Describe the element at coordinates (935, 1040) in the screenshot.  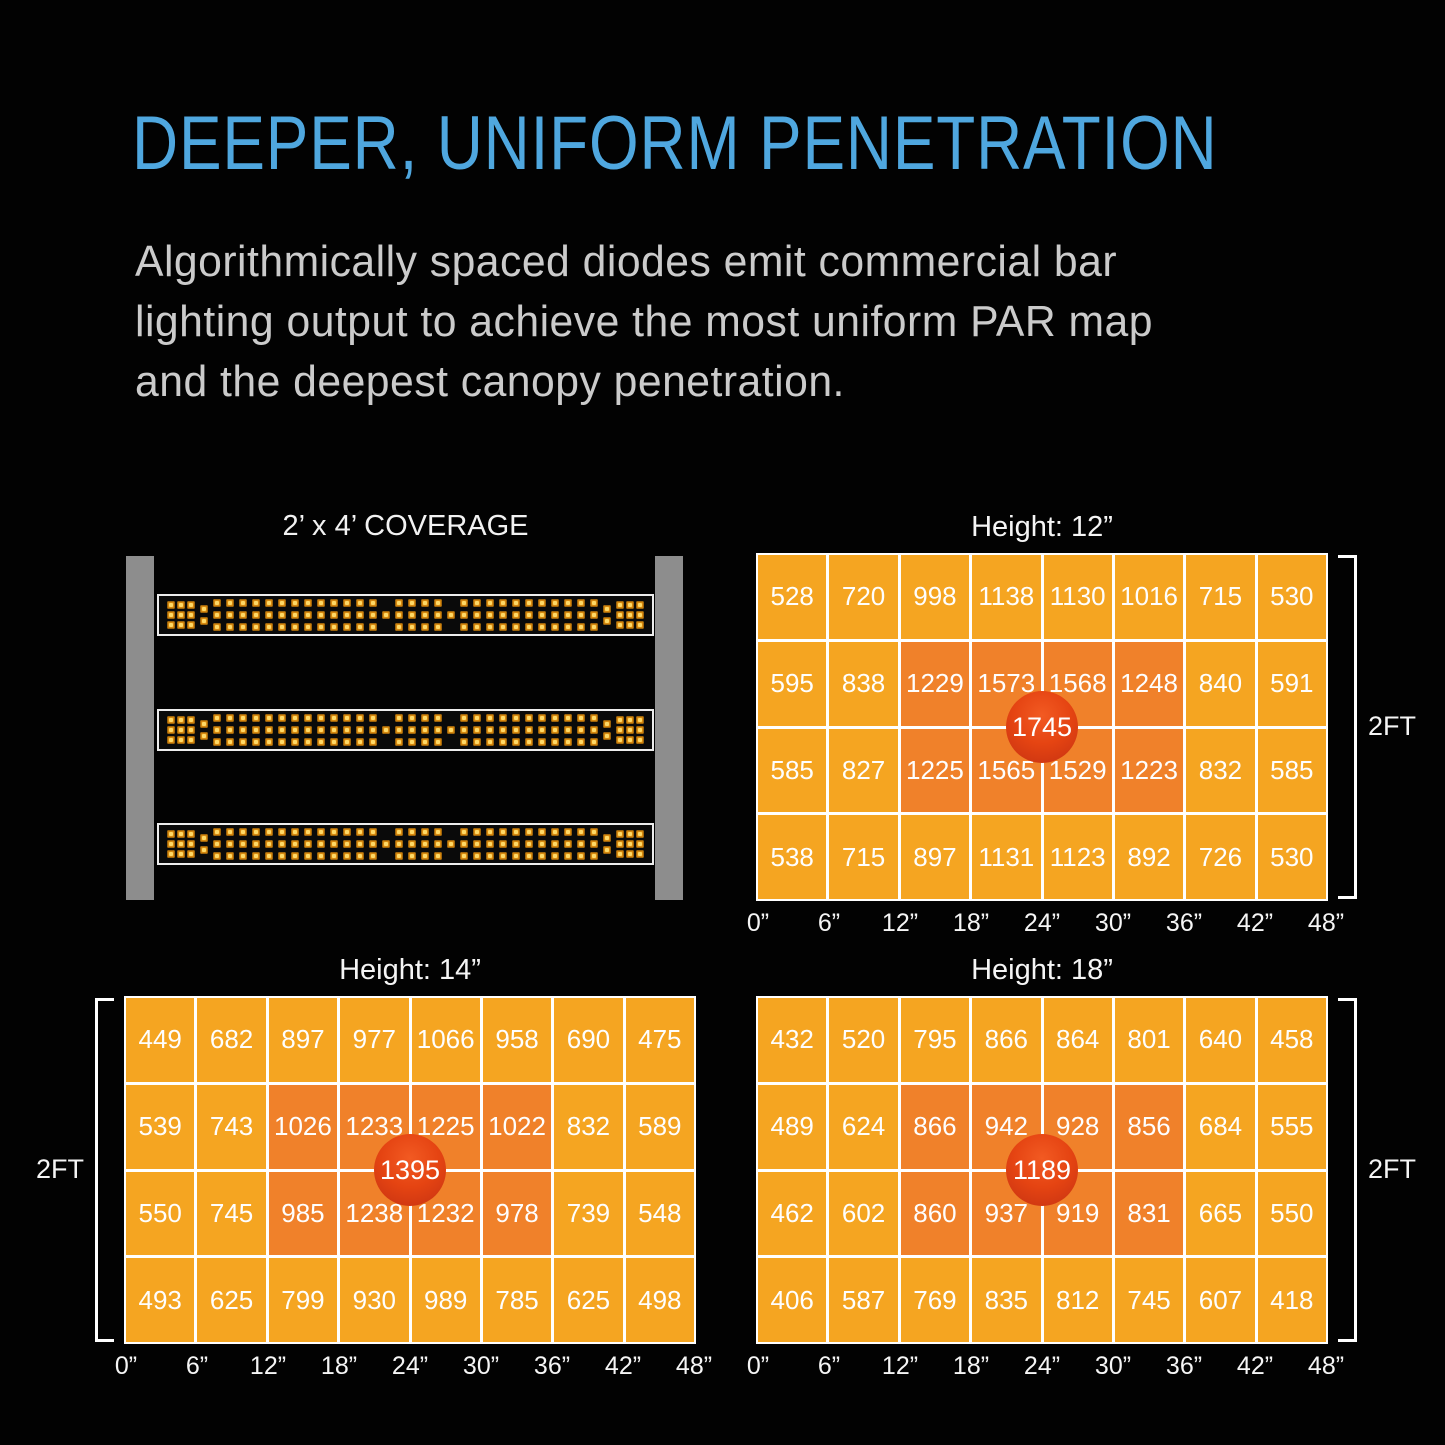
I see `par-cell: 795` at that location.